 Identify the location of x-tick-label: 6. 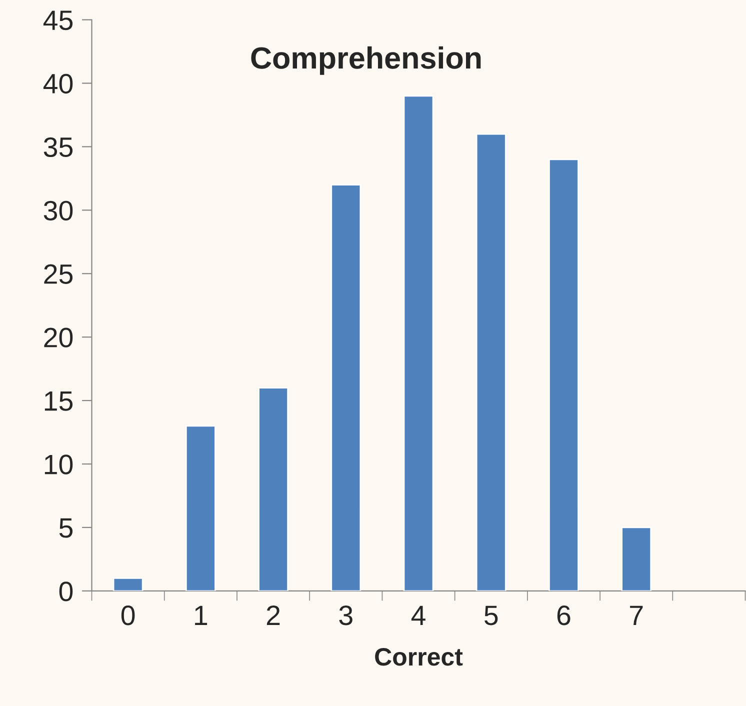
(563, 616).